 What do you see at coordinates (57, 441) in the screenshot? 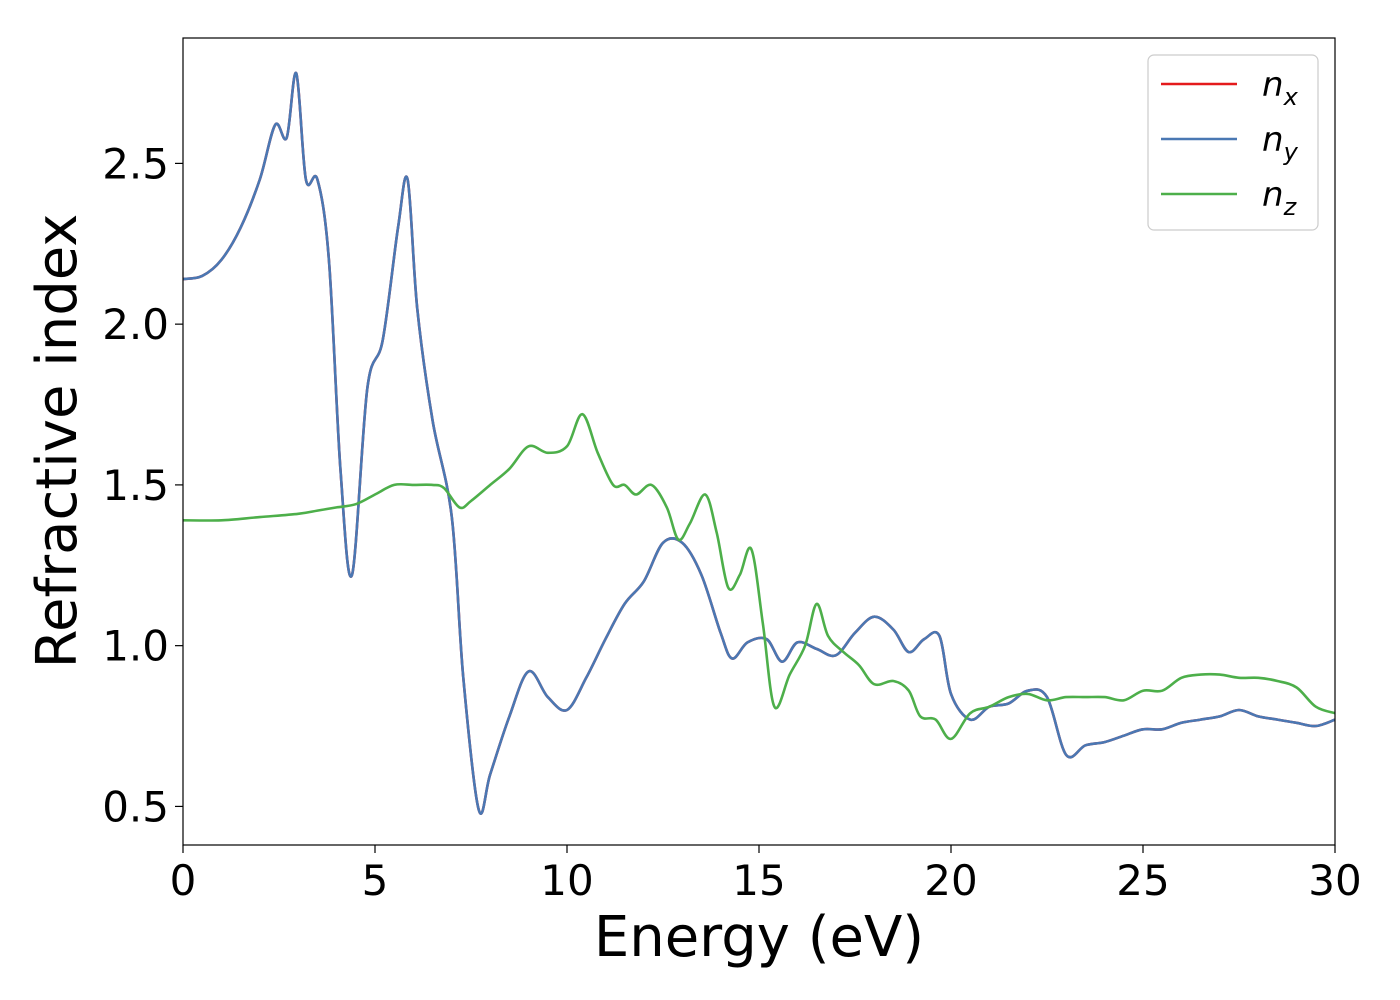
I see `y-axis-label: Refractive index` at bounding box center [57, 441].